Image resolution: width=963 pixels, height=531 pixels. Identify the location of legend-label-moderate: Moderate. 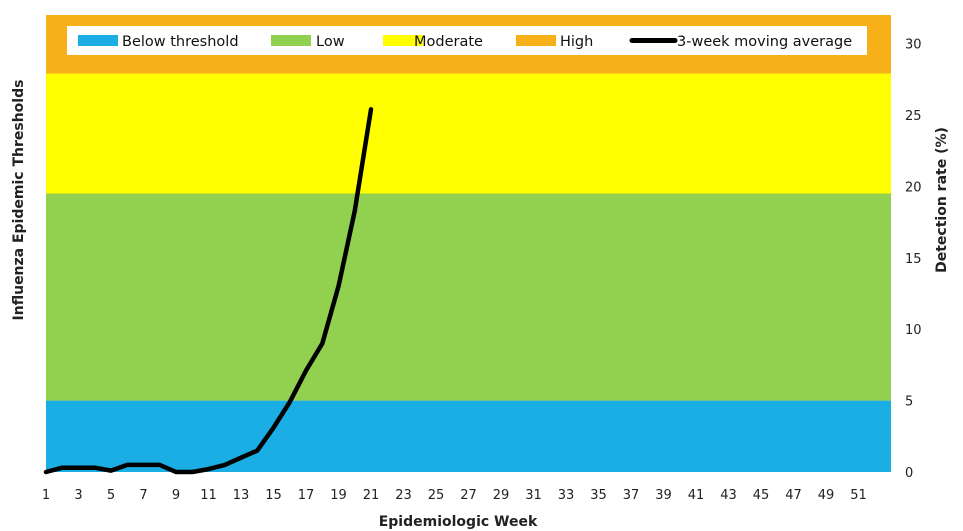
(448, 42).